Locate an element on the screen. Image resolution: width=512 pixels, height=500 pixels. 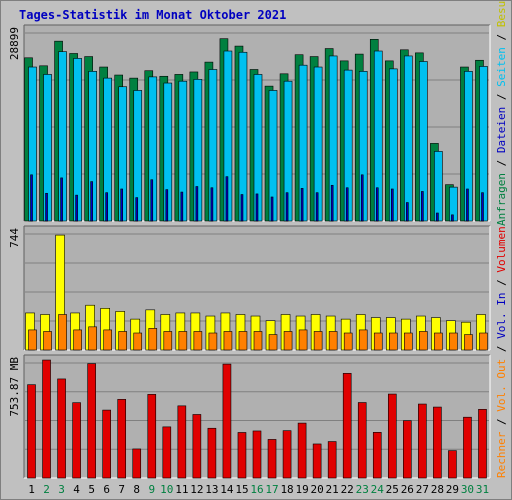
x-tick-label: 1 is located at coordinates (31, 489).